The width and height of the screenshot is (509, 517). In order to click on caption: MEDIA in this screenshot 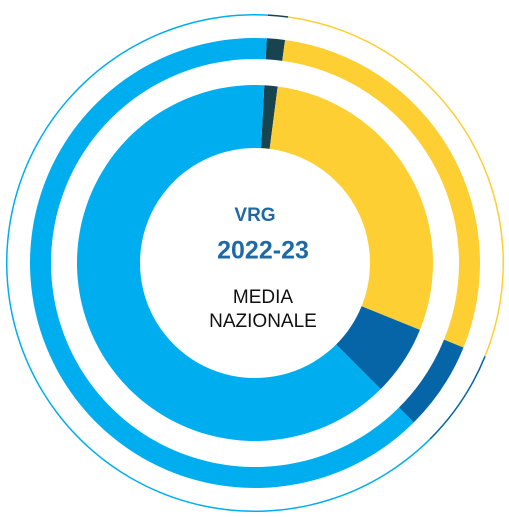, I will do `click(263, 297)`.